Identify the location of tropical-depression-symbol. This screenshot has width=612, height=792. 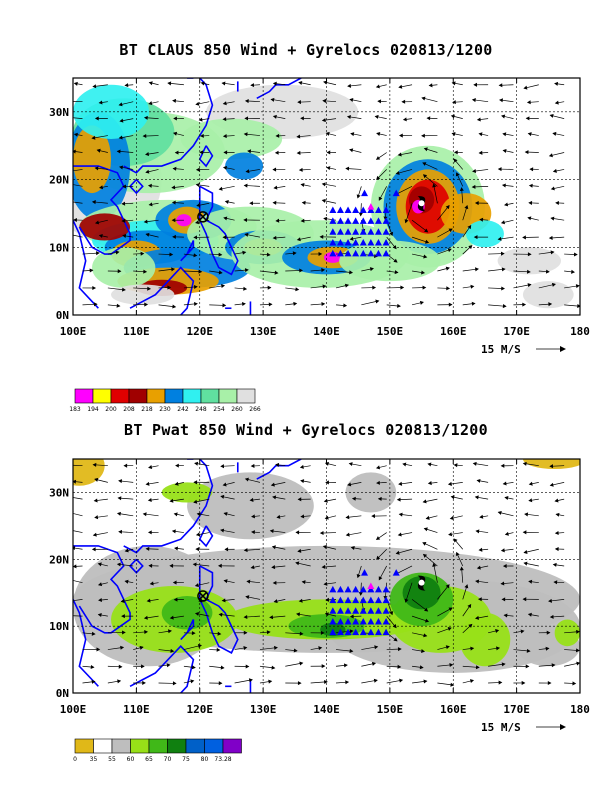
(203, 596).